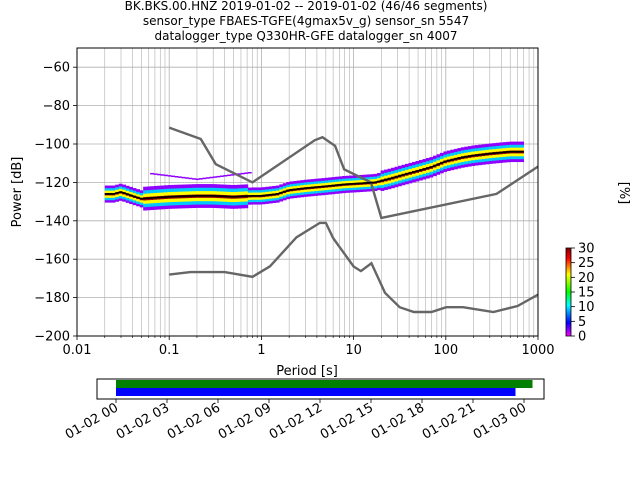 Image resolution: width=640 pixels, height=480 pixels. I want to click on timeline-tick-label: 01-02 00, so click(92, 421).